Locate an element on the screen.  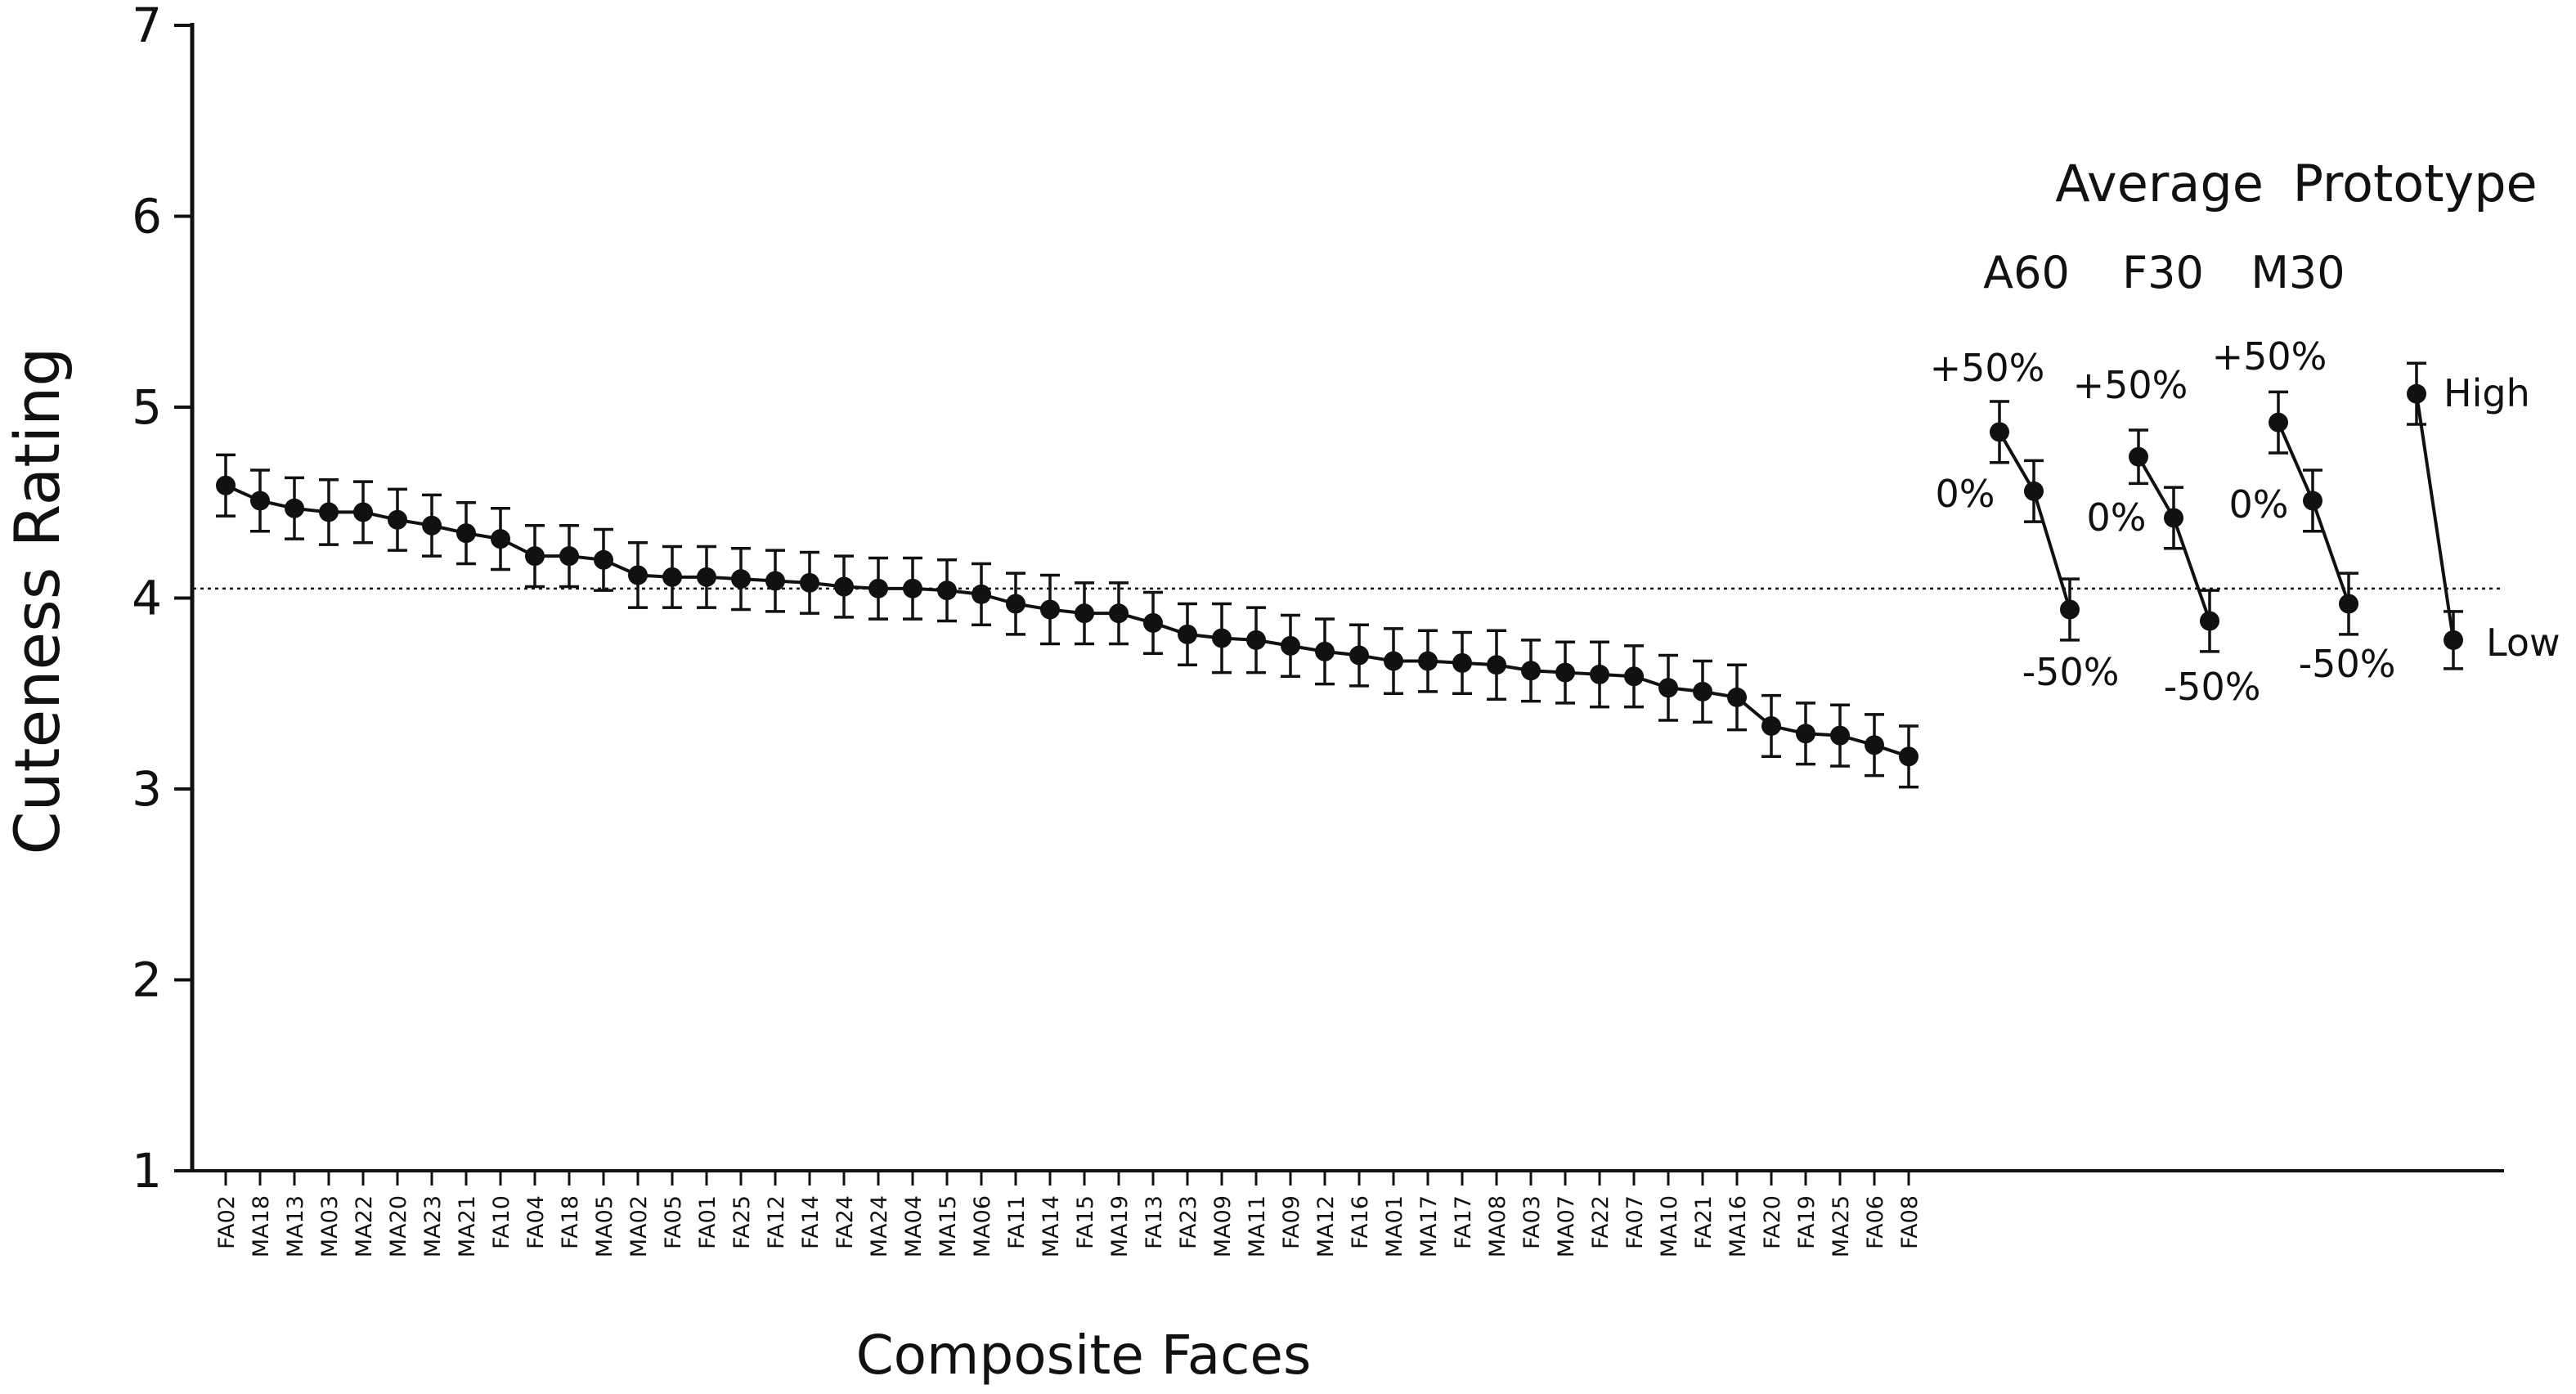
x-tick-label: MA09 is located at coordinates (1223, 1226).